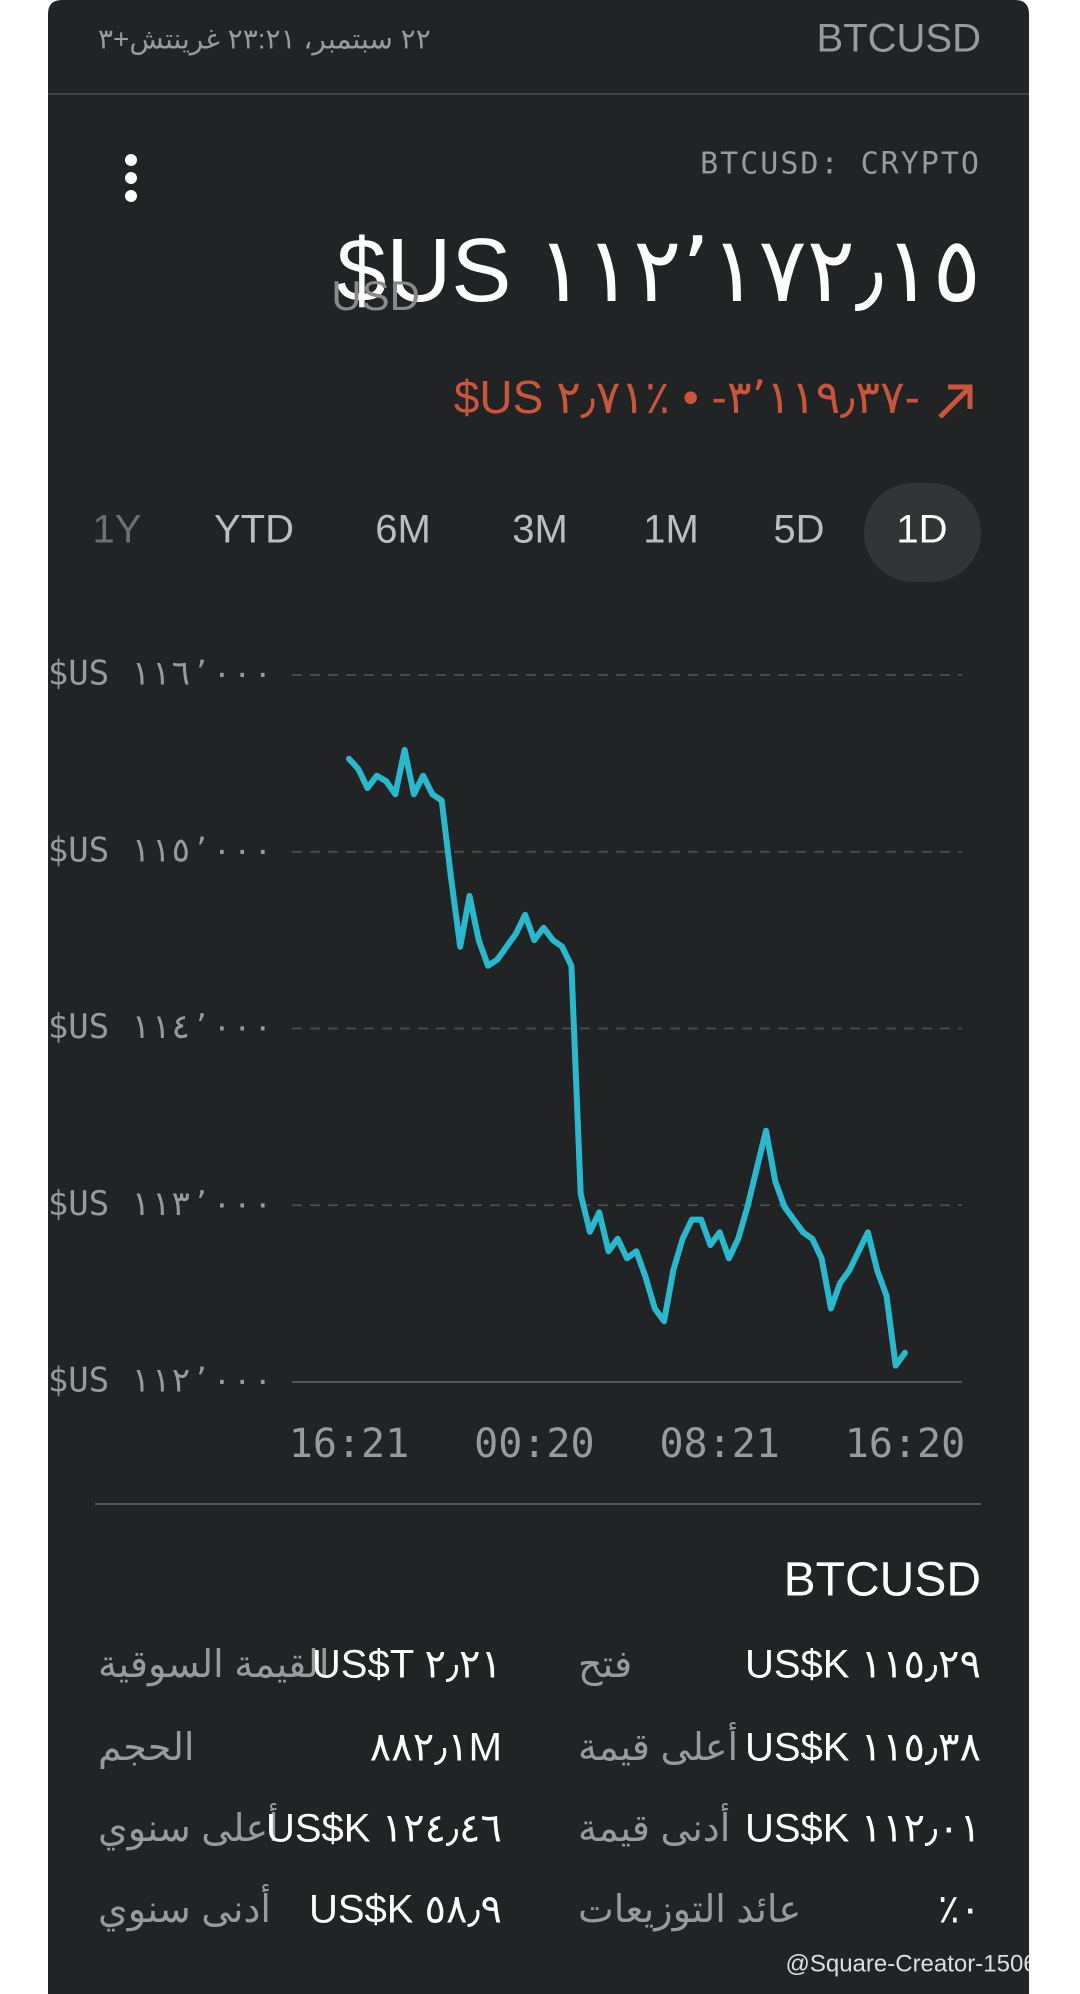 This screenshot has width=1080, height=1994. Describe the element at coordinates (955, 401) in the screenshot. I see `down-arrow-icon` at that location.